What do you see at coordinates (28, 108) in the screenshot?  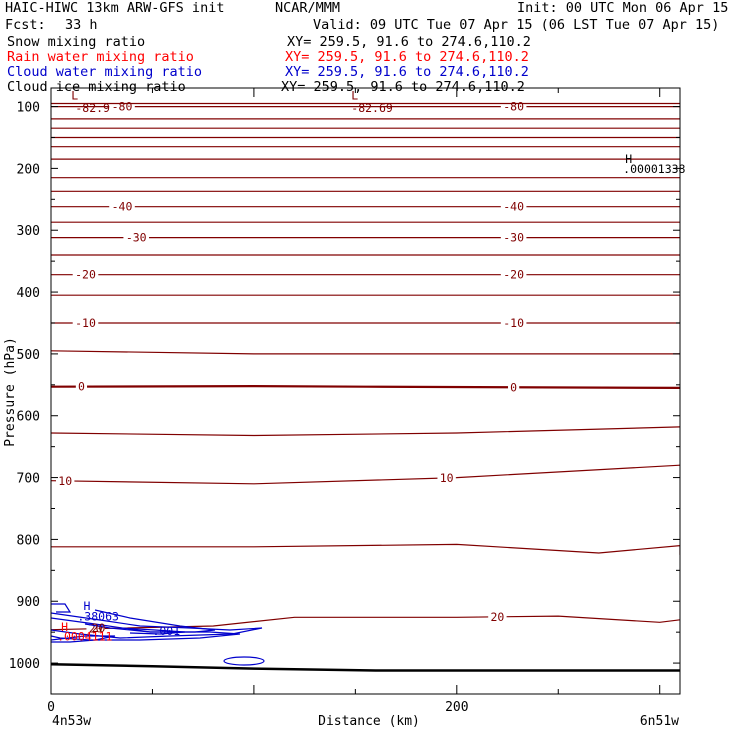 I see `y-tick-label: 100` at bounding box center [28, 108].